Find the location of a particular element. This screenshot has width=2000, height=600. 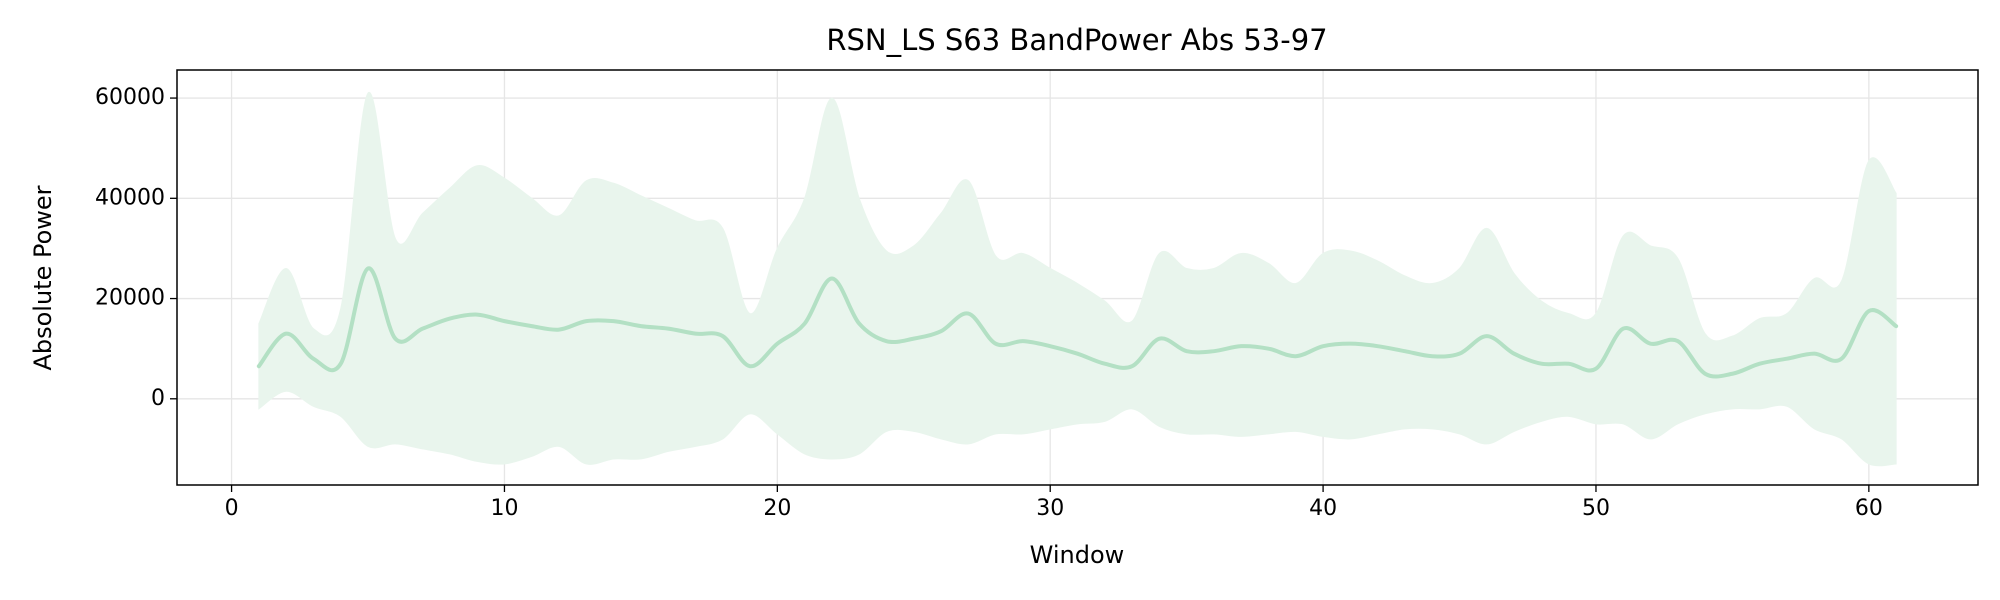

chart-title: RSN_LS S63 BandPower Abs 53-97 is located at coordinates (1076, 40).